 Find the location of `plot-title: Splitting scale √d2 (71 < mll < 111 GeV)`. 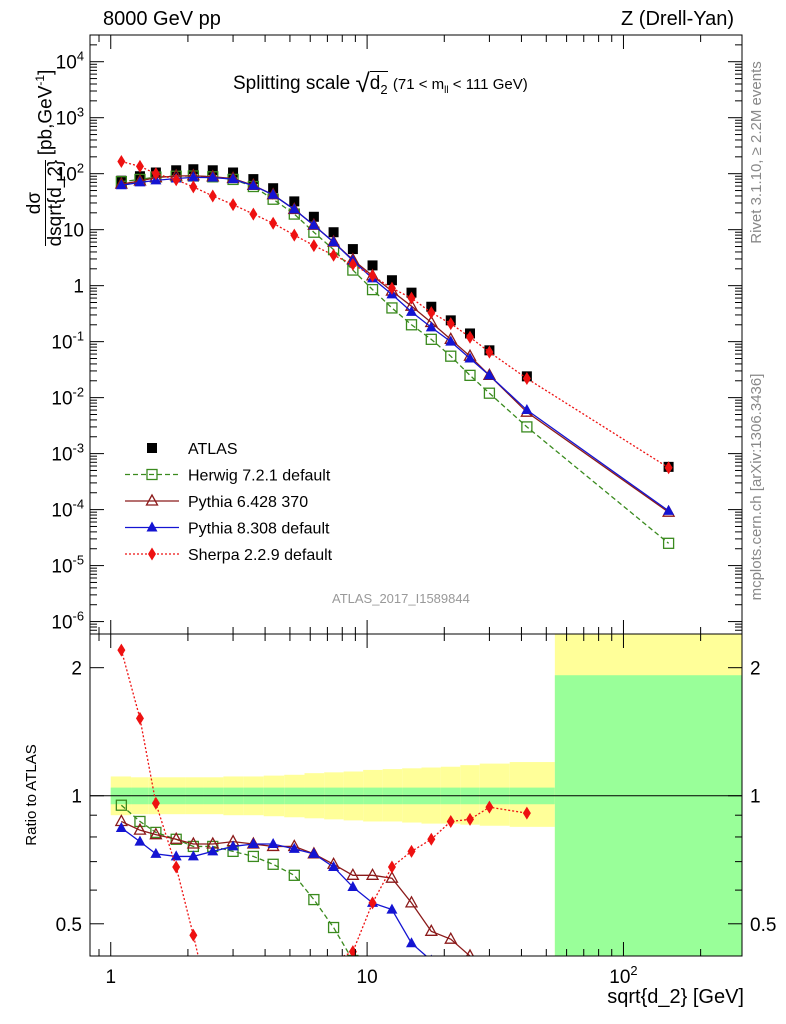

plot-title: Splitting scale √d2 (71 < mll < 111 GeV) is located at coordinates (380, 85).